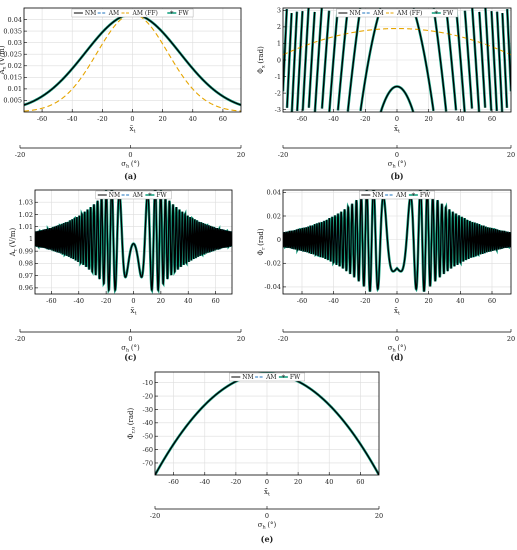 This screenshot has width=517, height=550. I want to click on secondary-axis-label-sub: h, so click(395, 351).